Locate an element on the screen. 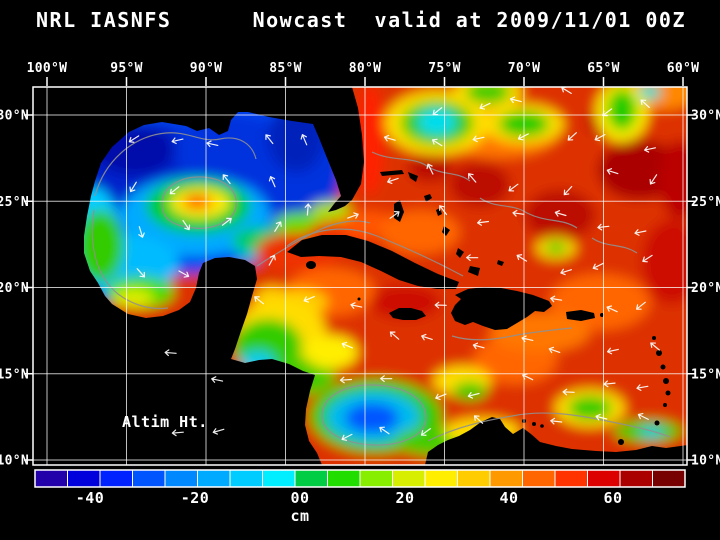 This screenshot has height=540, width=720. colorbar-tick-label: -40 is located at coordinates (90, 498).